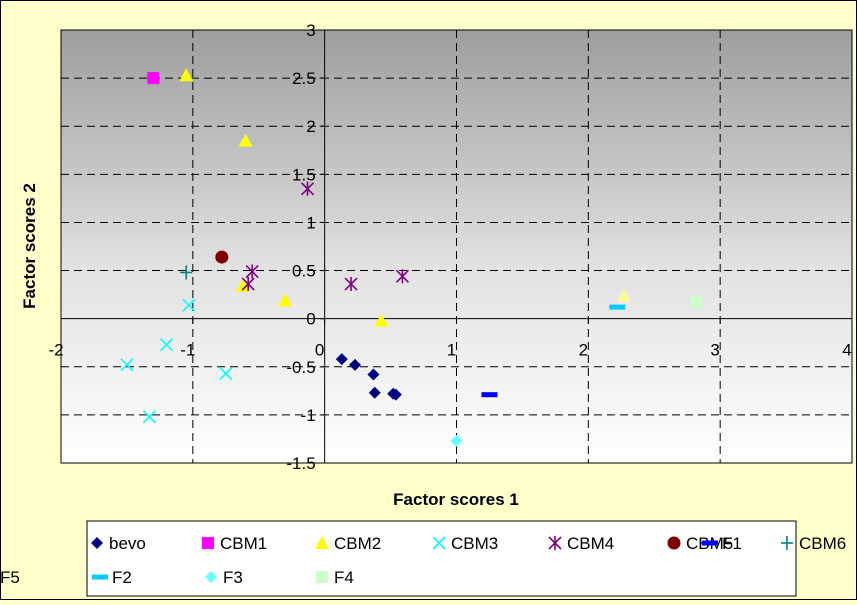 The width and height of the screenshot is (857, 605). What do you see at coordinates (344, 577) in the screenshot?
I see `legend-label: F4` at bounding box center [344, 577].